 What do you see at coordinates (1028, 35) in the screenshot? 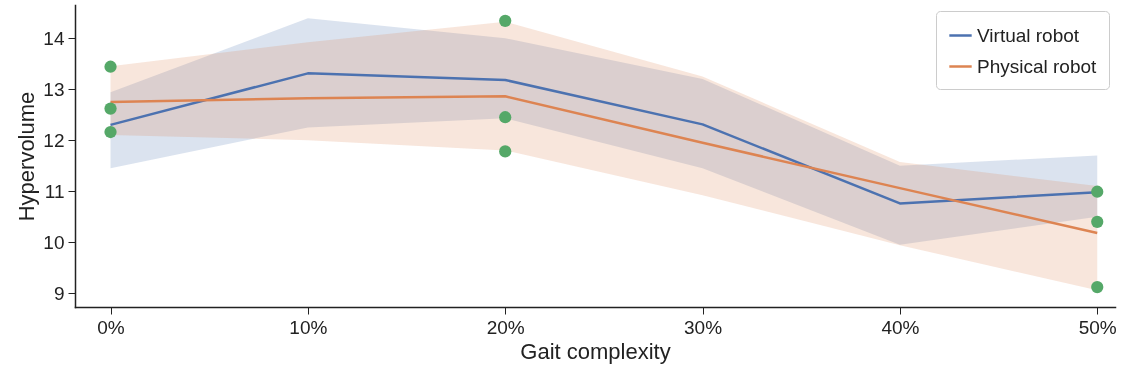
I see `legend-label: Virtual robot` at bounding box center [1028, 35].